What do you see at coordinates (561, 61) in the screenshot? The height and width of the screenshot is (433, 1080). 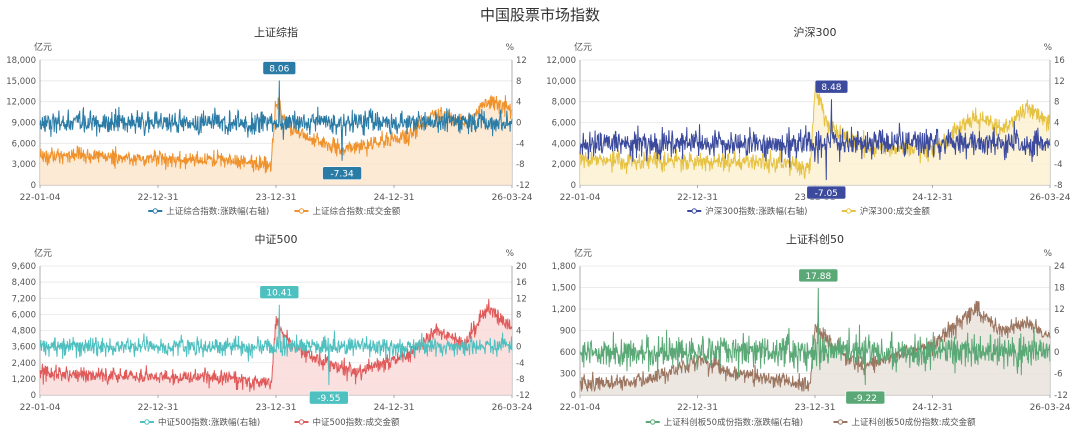 I see `y-tick-label-left: 12,000` at bounding box center [561, 61].